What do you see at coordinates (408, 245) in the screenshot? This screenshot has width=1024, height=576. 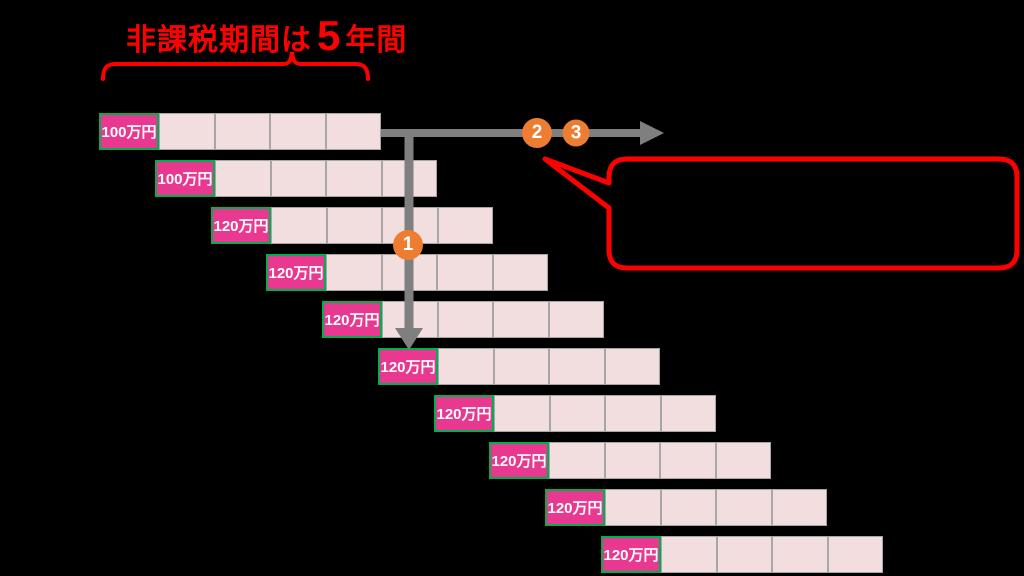 I see `step-marker-1: 1` at bounding box center [408, 245].